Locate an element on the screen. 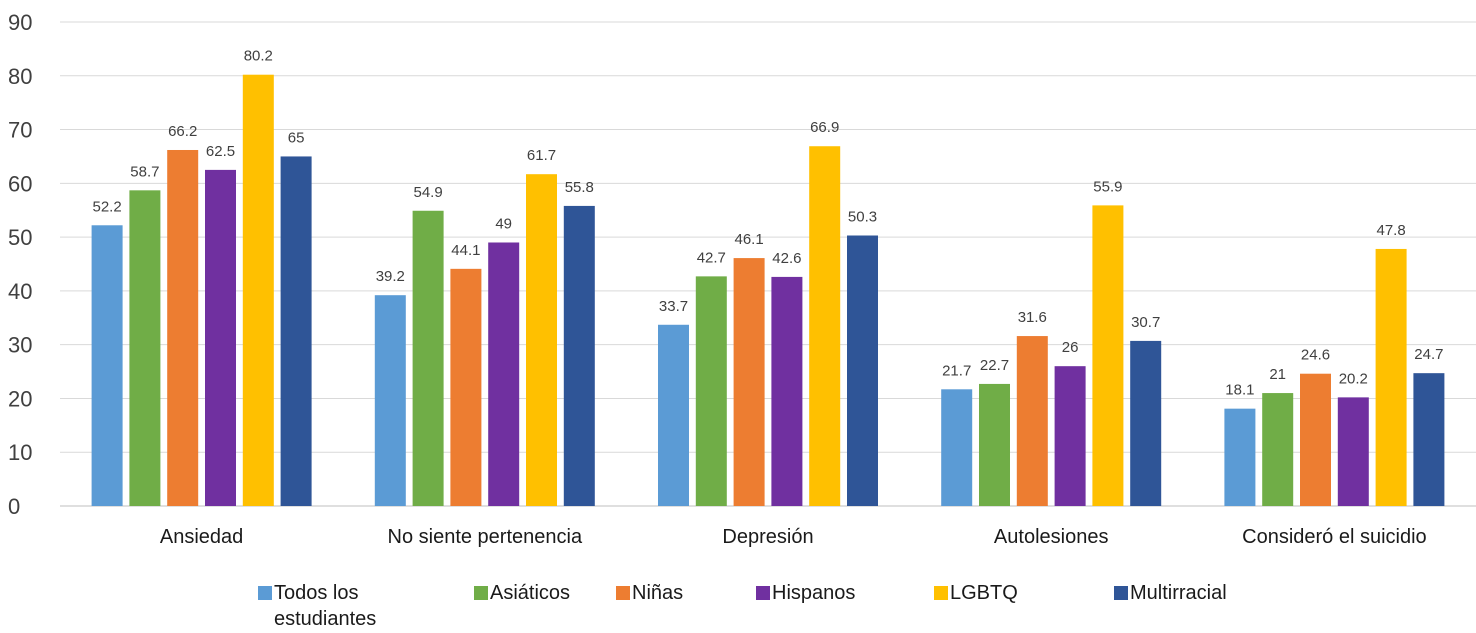 This screenshot has width=1476, height=633. data-label: 20.2 is located at coordinates (1353, 378).